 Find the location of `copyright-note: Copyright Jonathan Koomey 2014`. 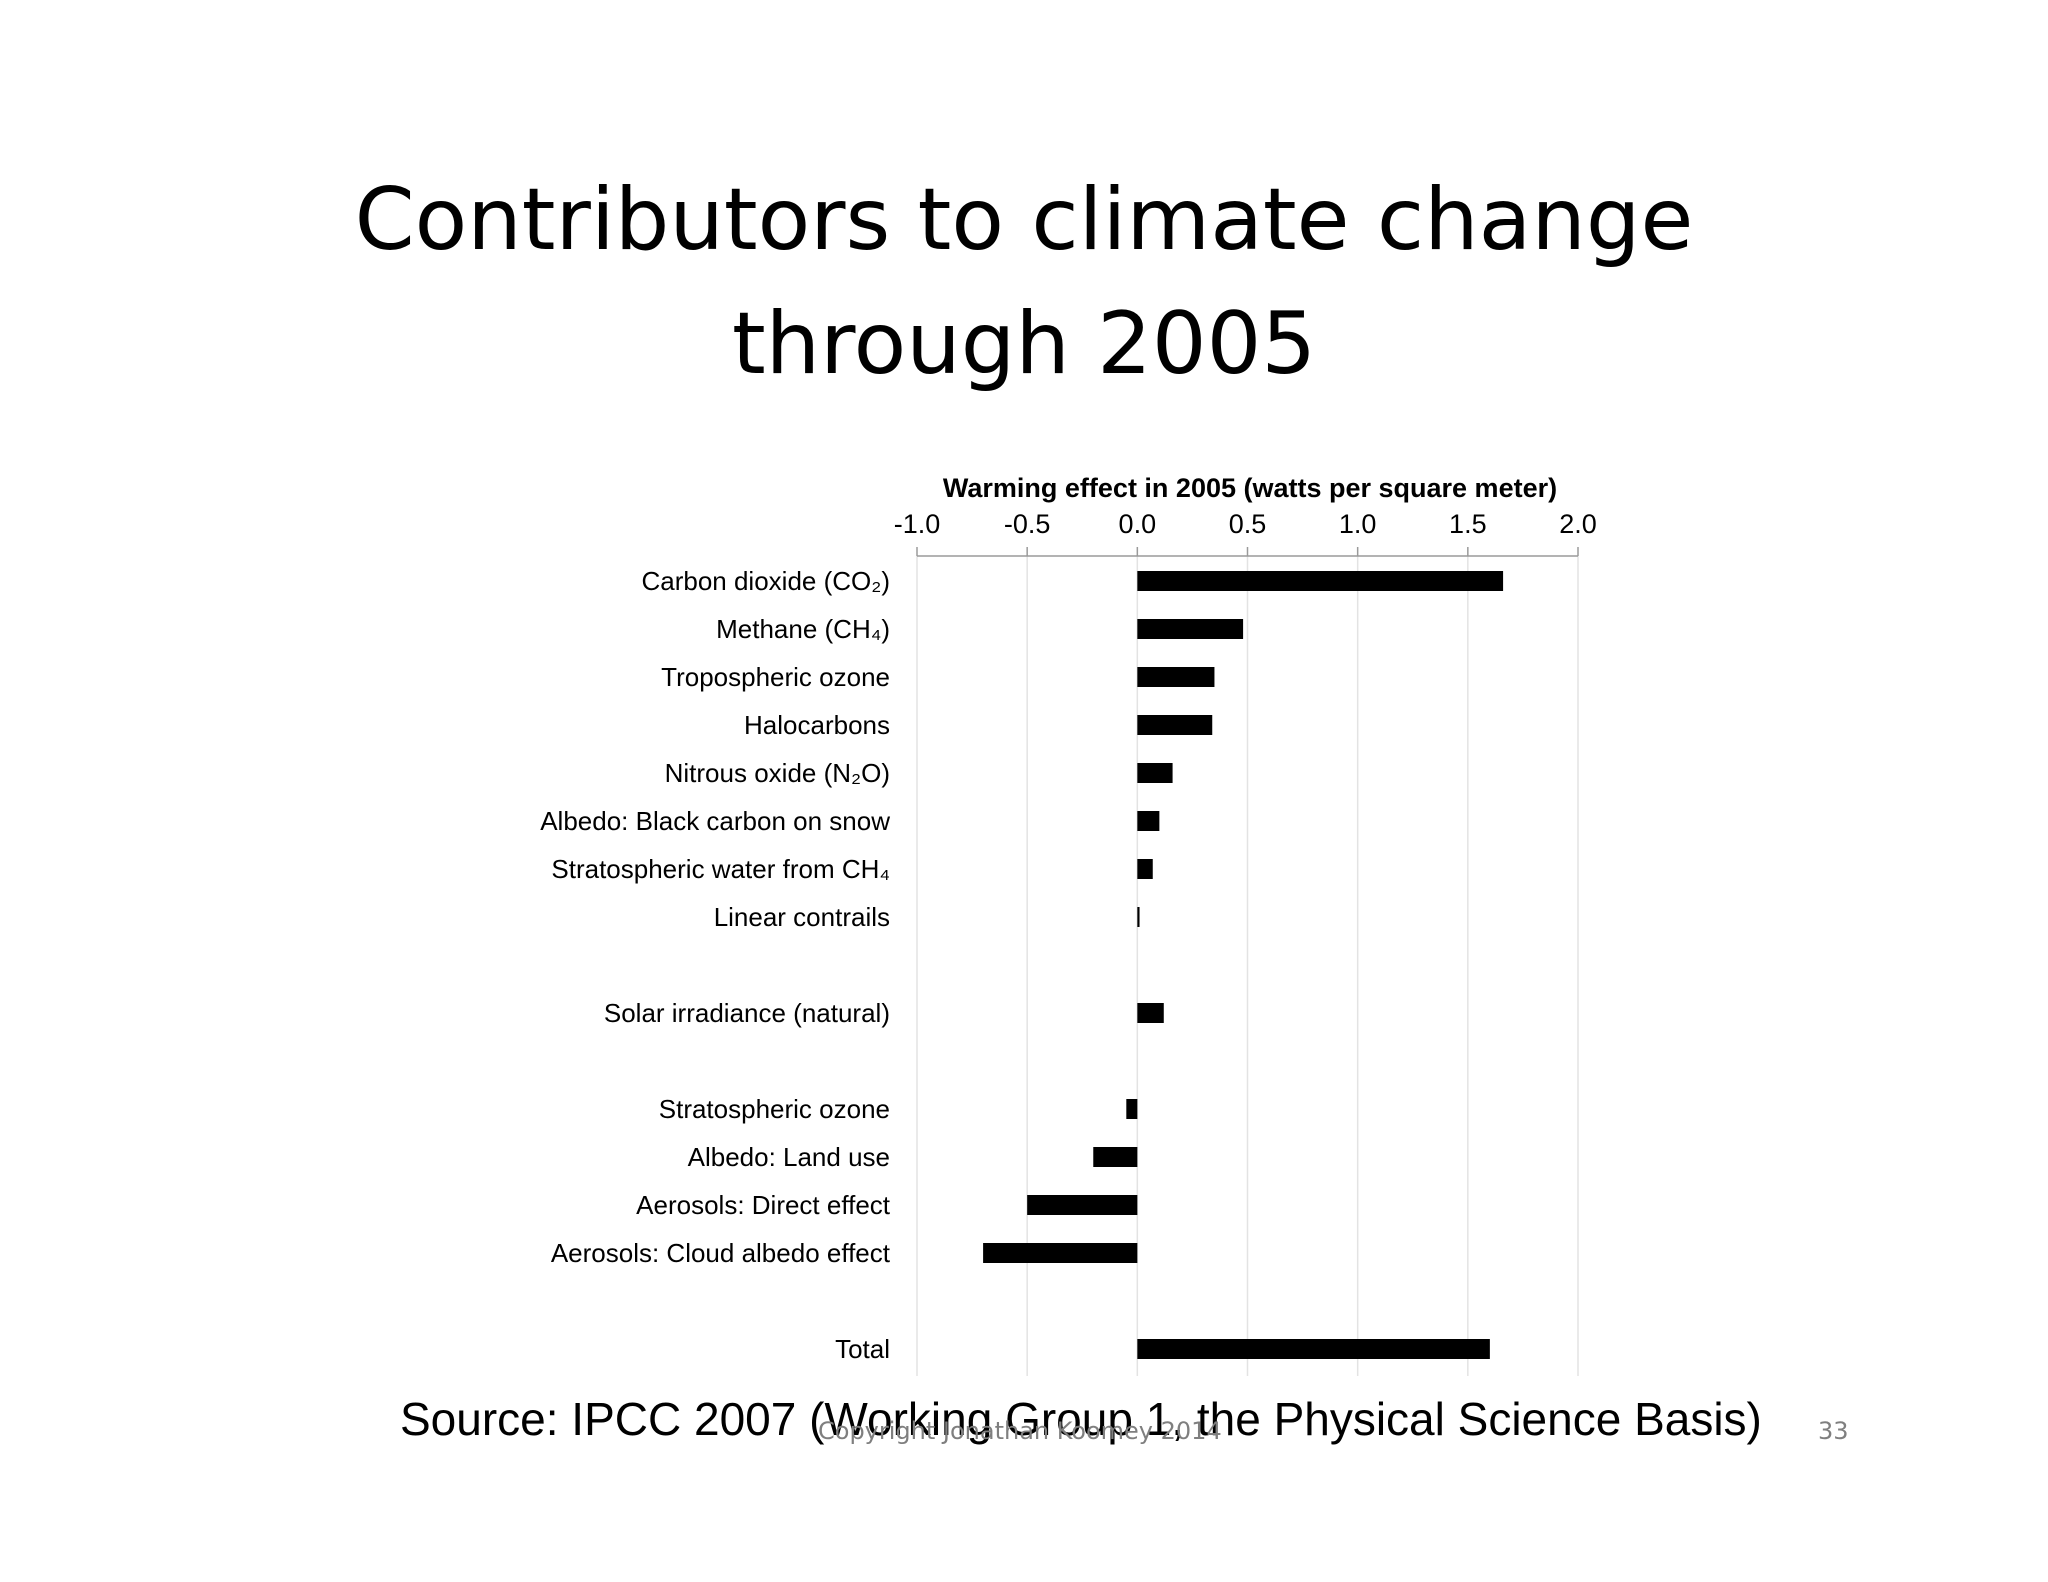

copyright-note: Copyright Jonathan Koomey 2014 is located at coordinates (1020, 1431).